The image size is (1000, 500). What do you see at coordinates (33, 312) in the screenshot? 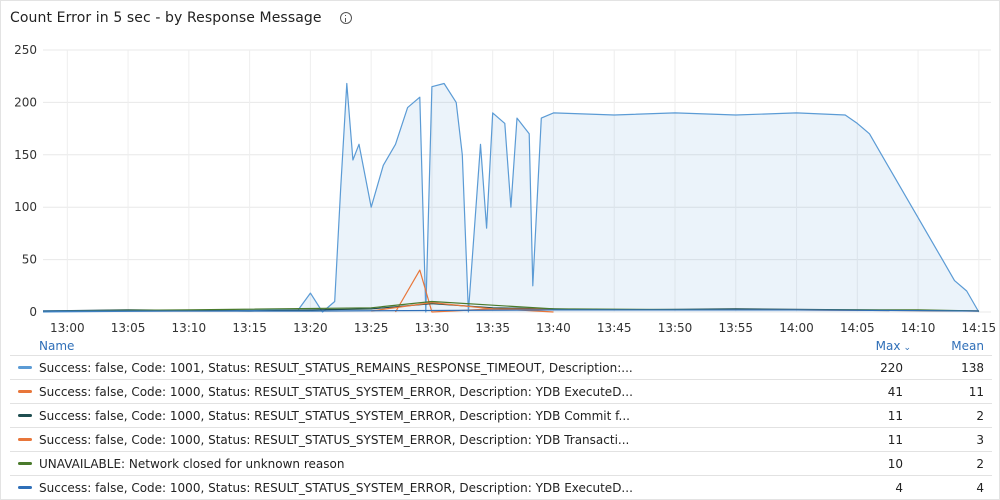
I see `y-tick-label: 0` at bounding box center [33, 312].